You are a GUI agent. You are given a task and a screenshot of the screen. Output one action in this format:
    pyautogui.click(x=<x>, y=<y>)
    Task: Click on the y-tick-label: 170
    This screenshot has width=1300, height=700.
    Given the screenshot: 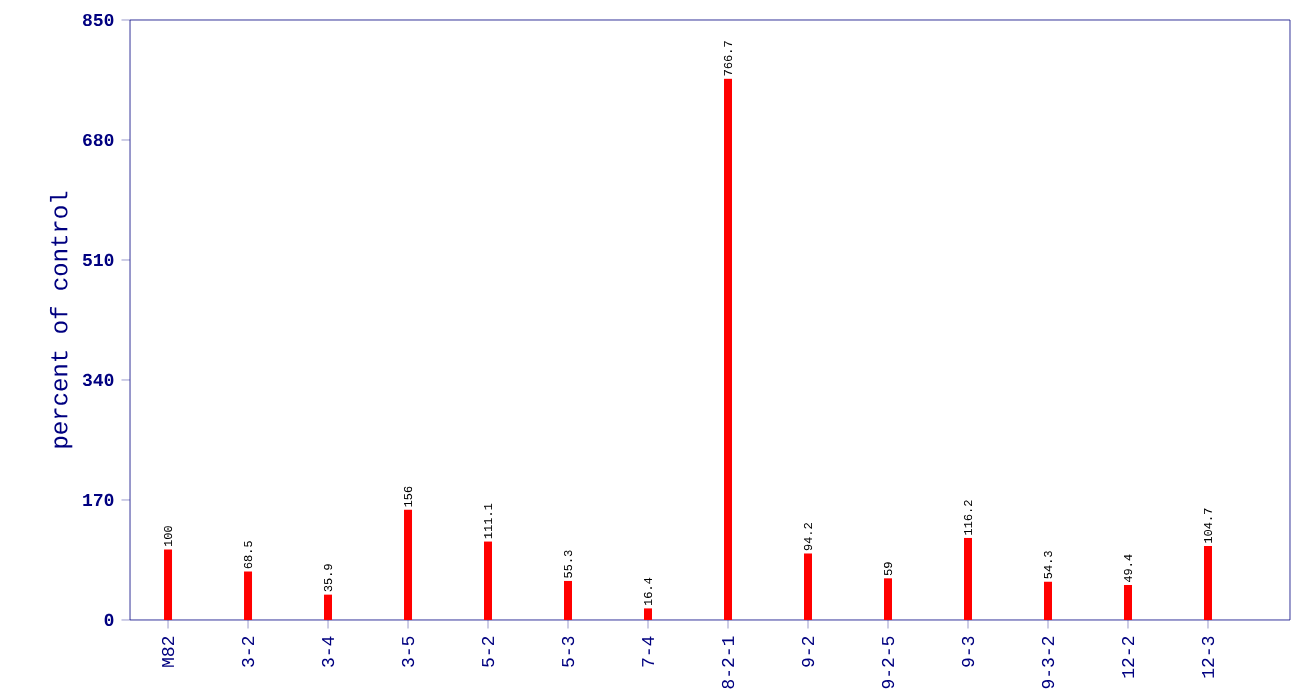 What is the action you would take?
    pyautogui.click(x=98, y=500)
    